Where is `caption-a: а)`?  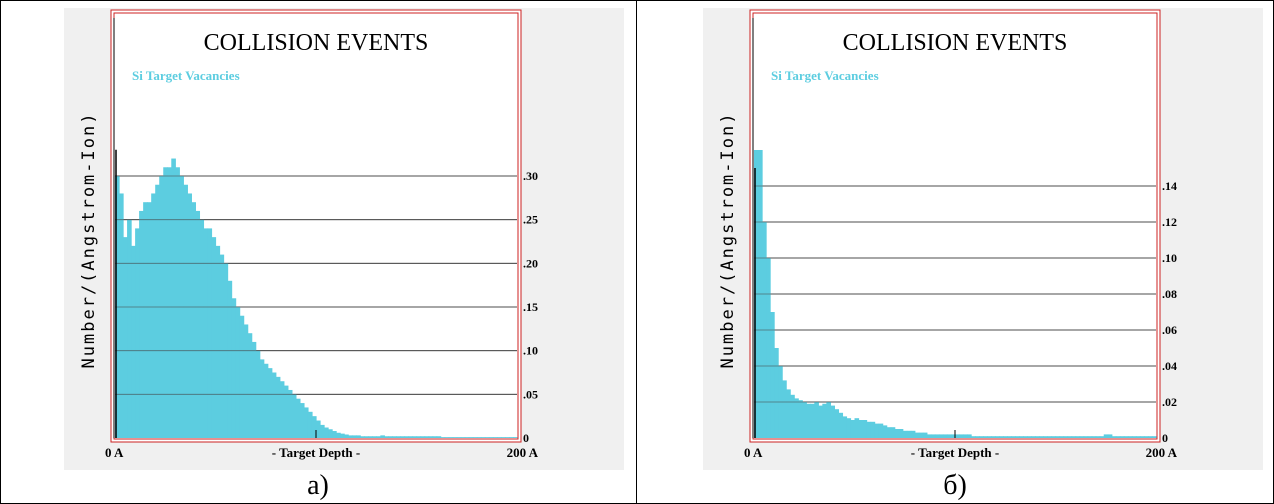
caption-a: а) is located at coordinates (318, 485).